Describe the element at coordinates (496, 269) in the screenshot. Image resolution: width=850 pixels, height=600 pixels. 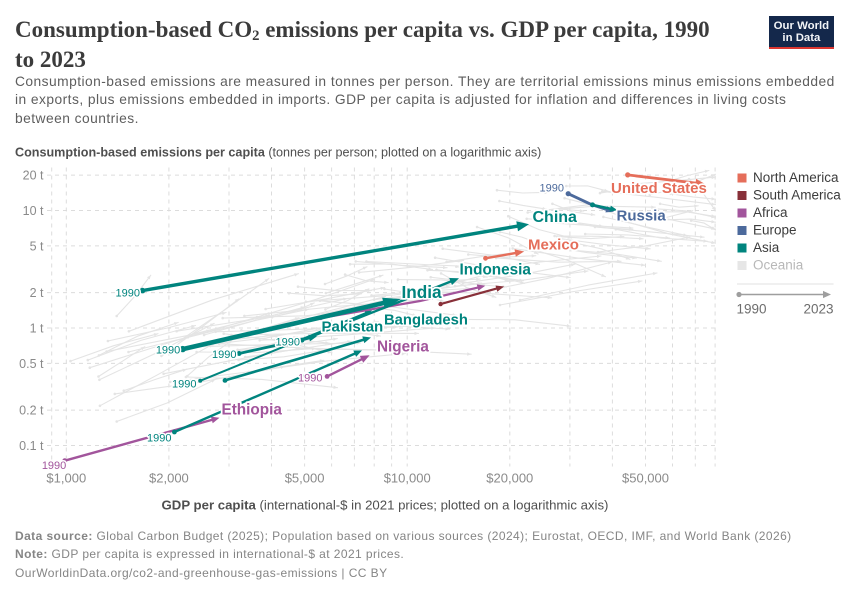
I see `svg-text: Indonesia` at that location.